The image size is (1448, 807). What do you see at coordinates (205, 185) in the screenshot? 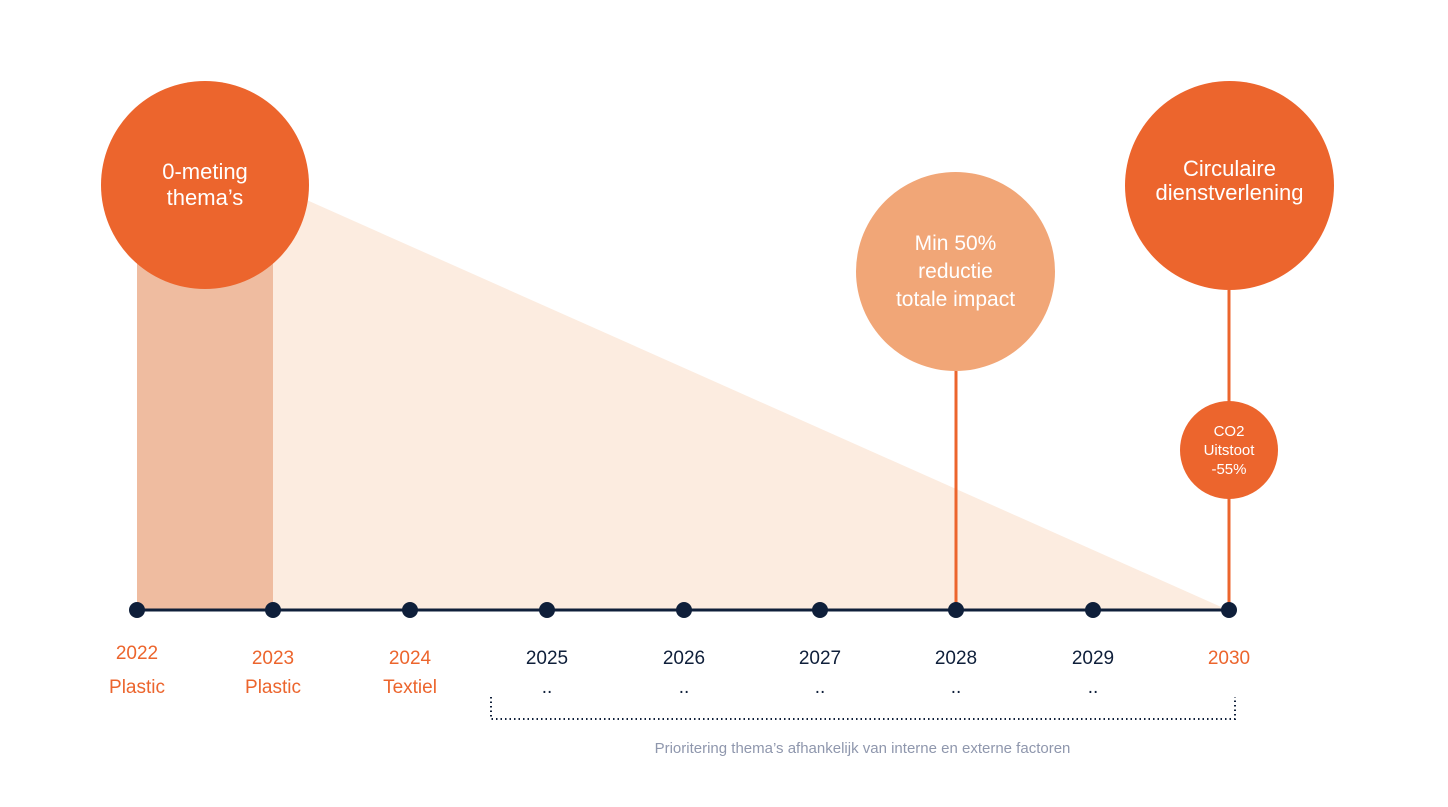
I see `milestone-zero-meting: 0-meting thema’s` at bounding box center [205, 185].